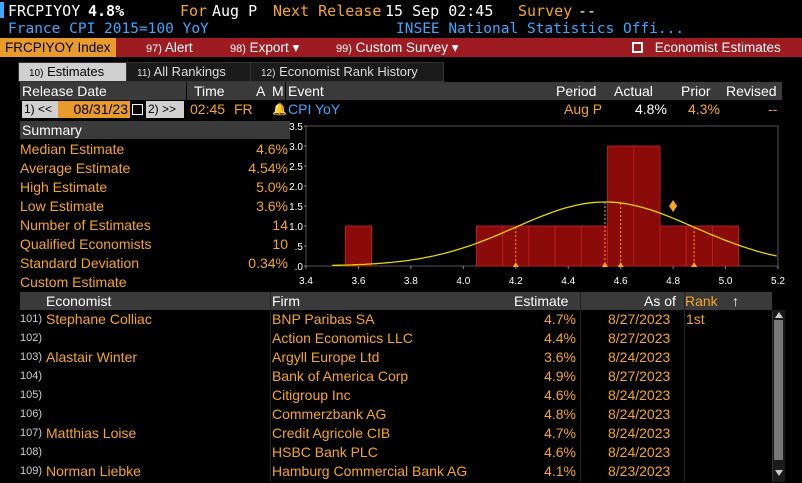 The height and width of the screenshot is (483, 802). What do you see at coordinates (344, 49) in the screenshot?
I see `custom-survey-num: 99)` at bounding box center [344, 49].